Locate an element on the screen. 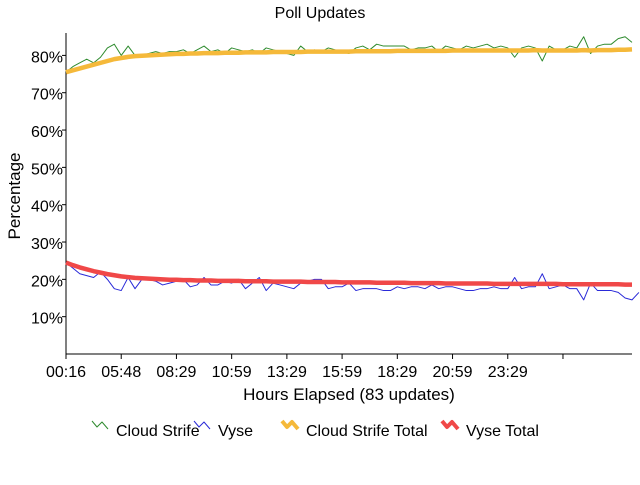  x-tick-label: 10:59 is located at coordinates (232, 372).